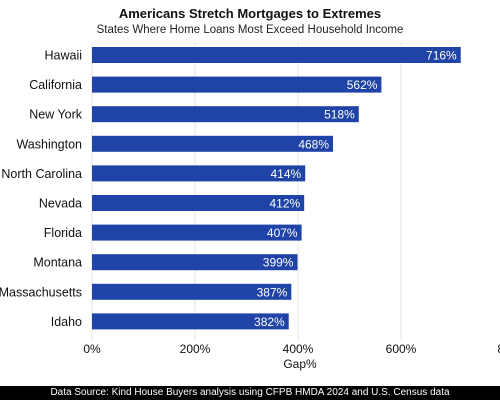 Image resolution: width=500 pixels, height=400 pixels. I want to click on x-tick-label: 400%, so click(298, 349).